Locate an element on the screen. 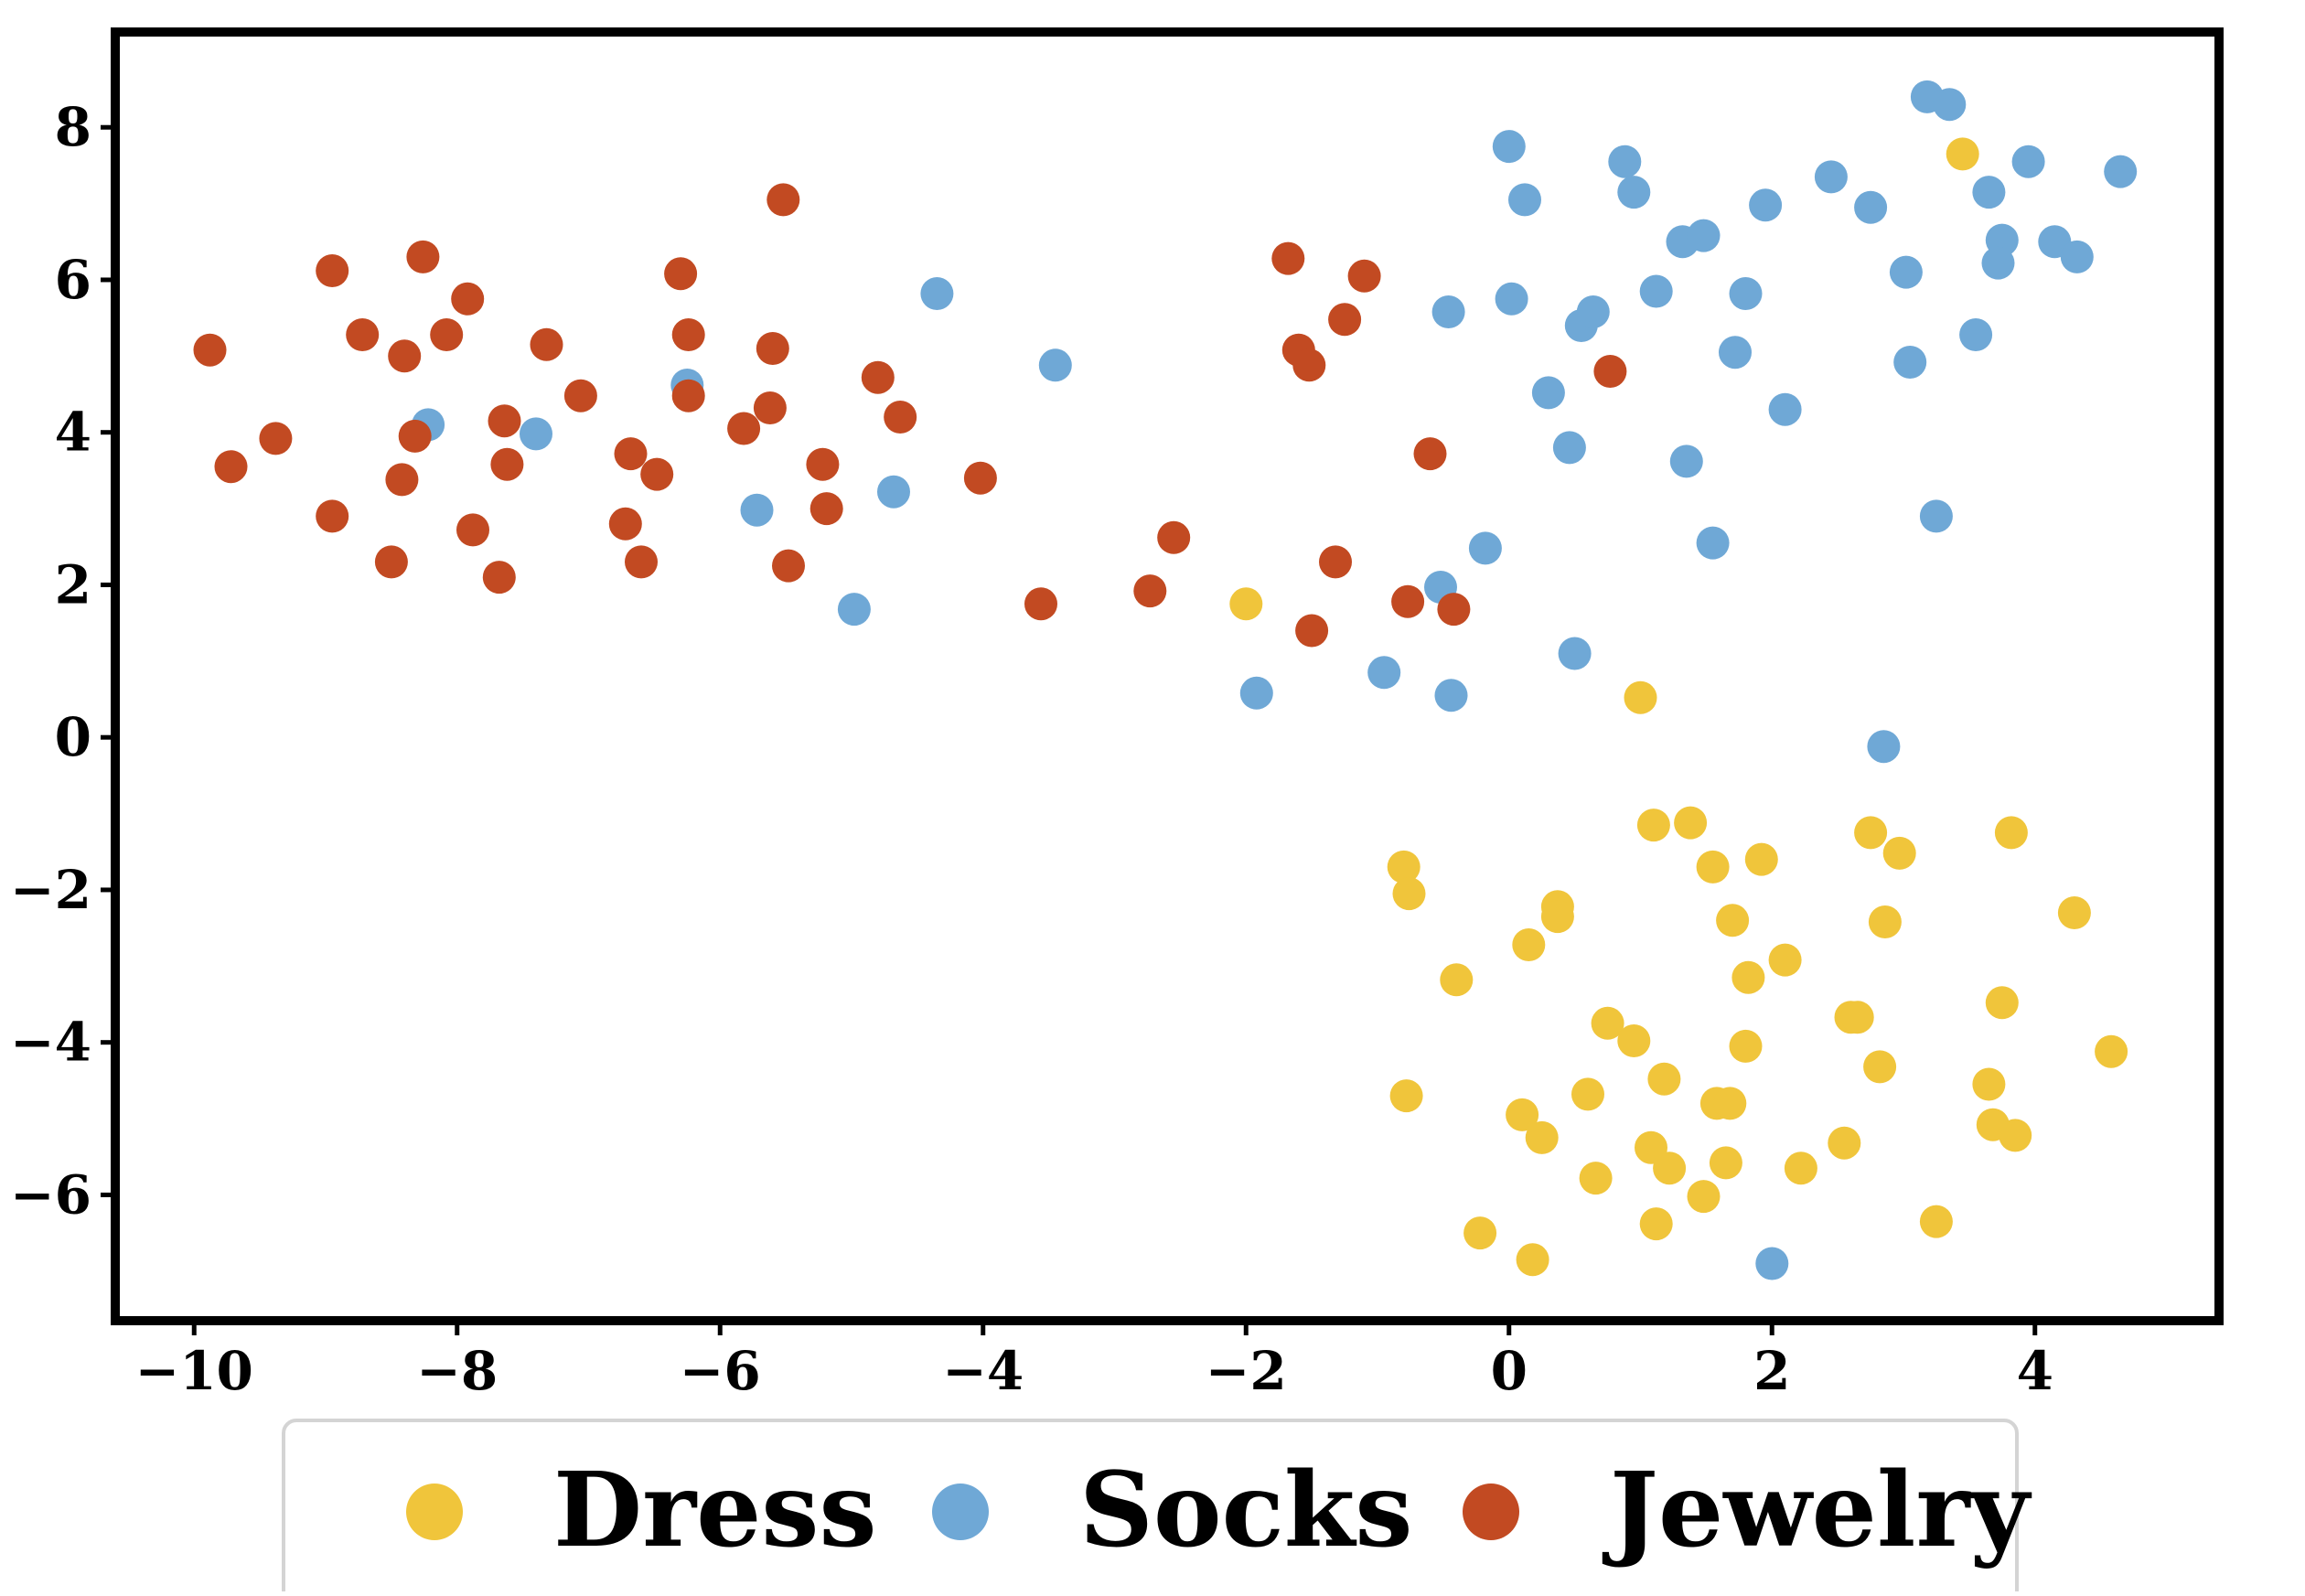 The image size is (2305, 1596). x-tick-label: 2 is located at coordinates (1771, 1371).